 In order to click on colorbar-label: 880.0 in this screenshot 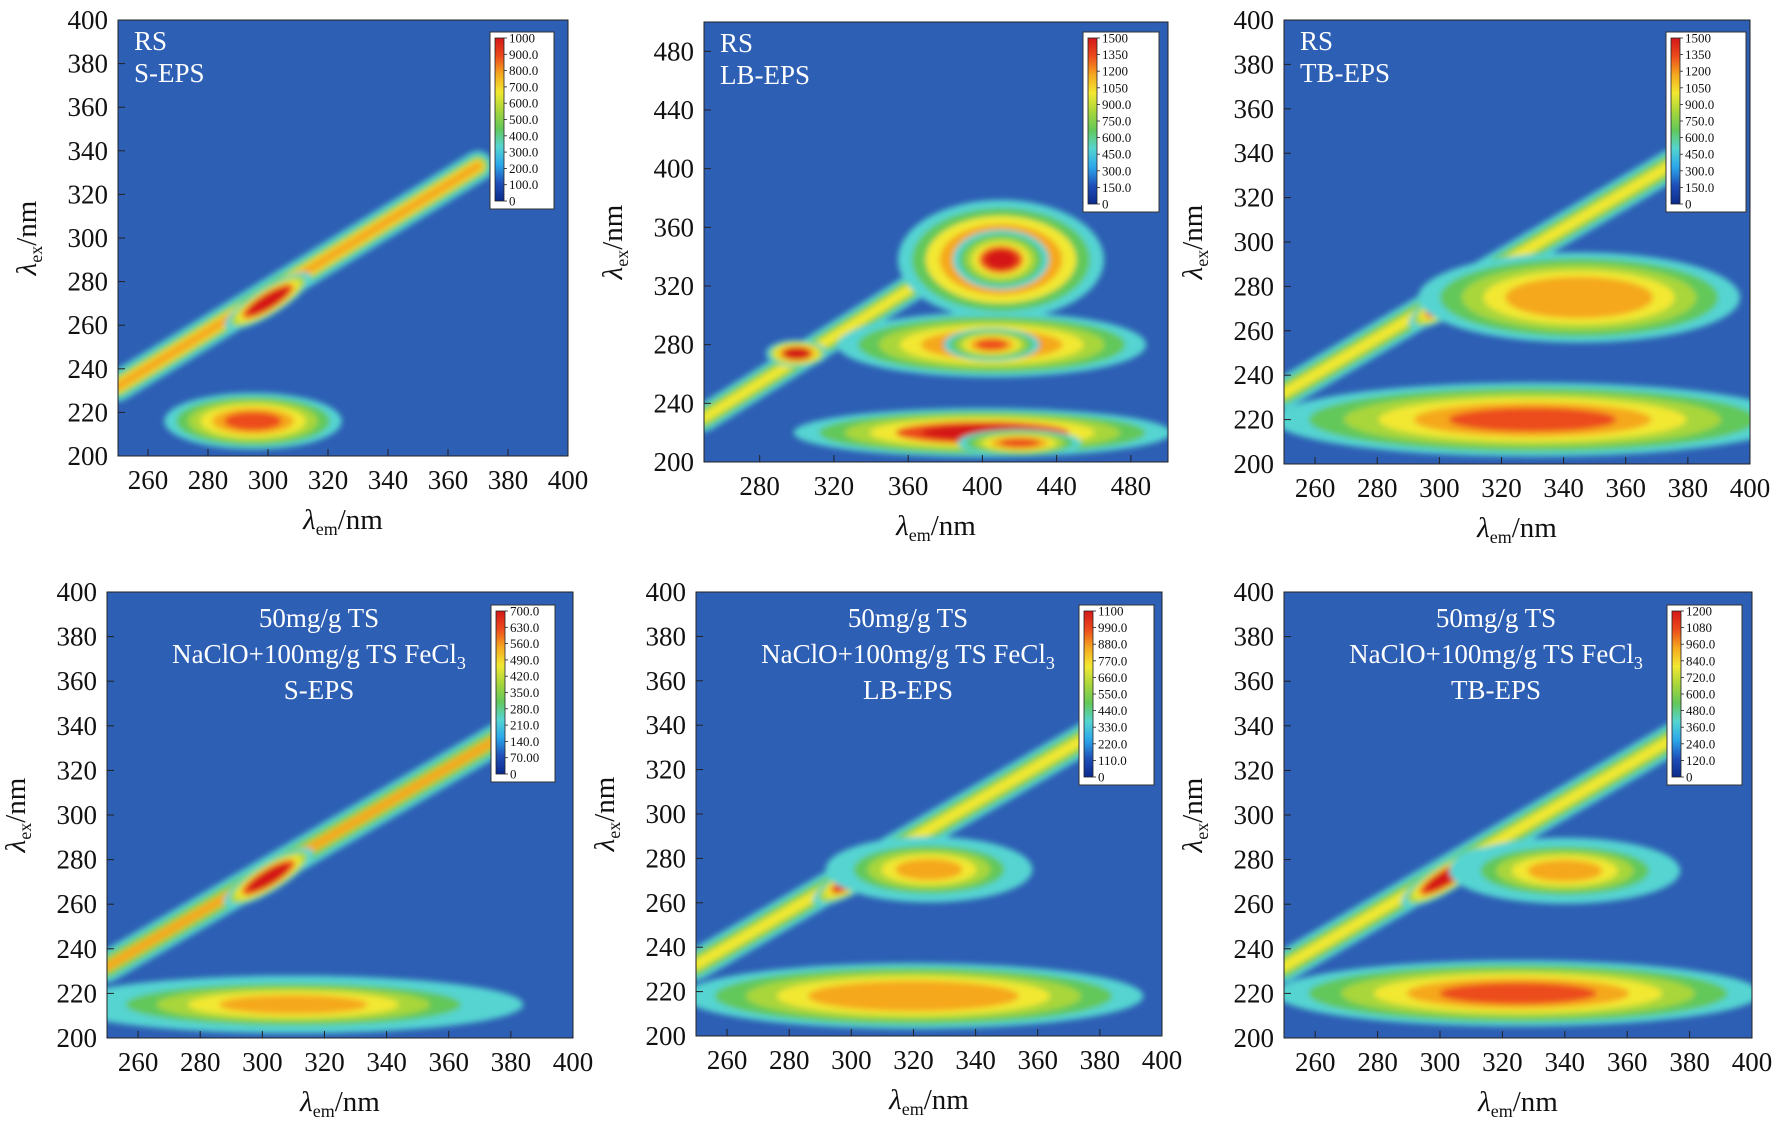, I will do `click(1112, 644)`.